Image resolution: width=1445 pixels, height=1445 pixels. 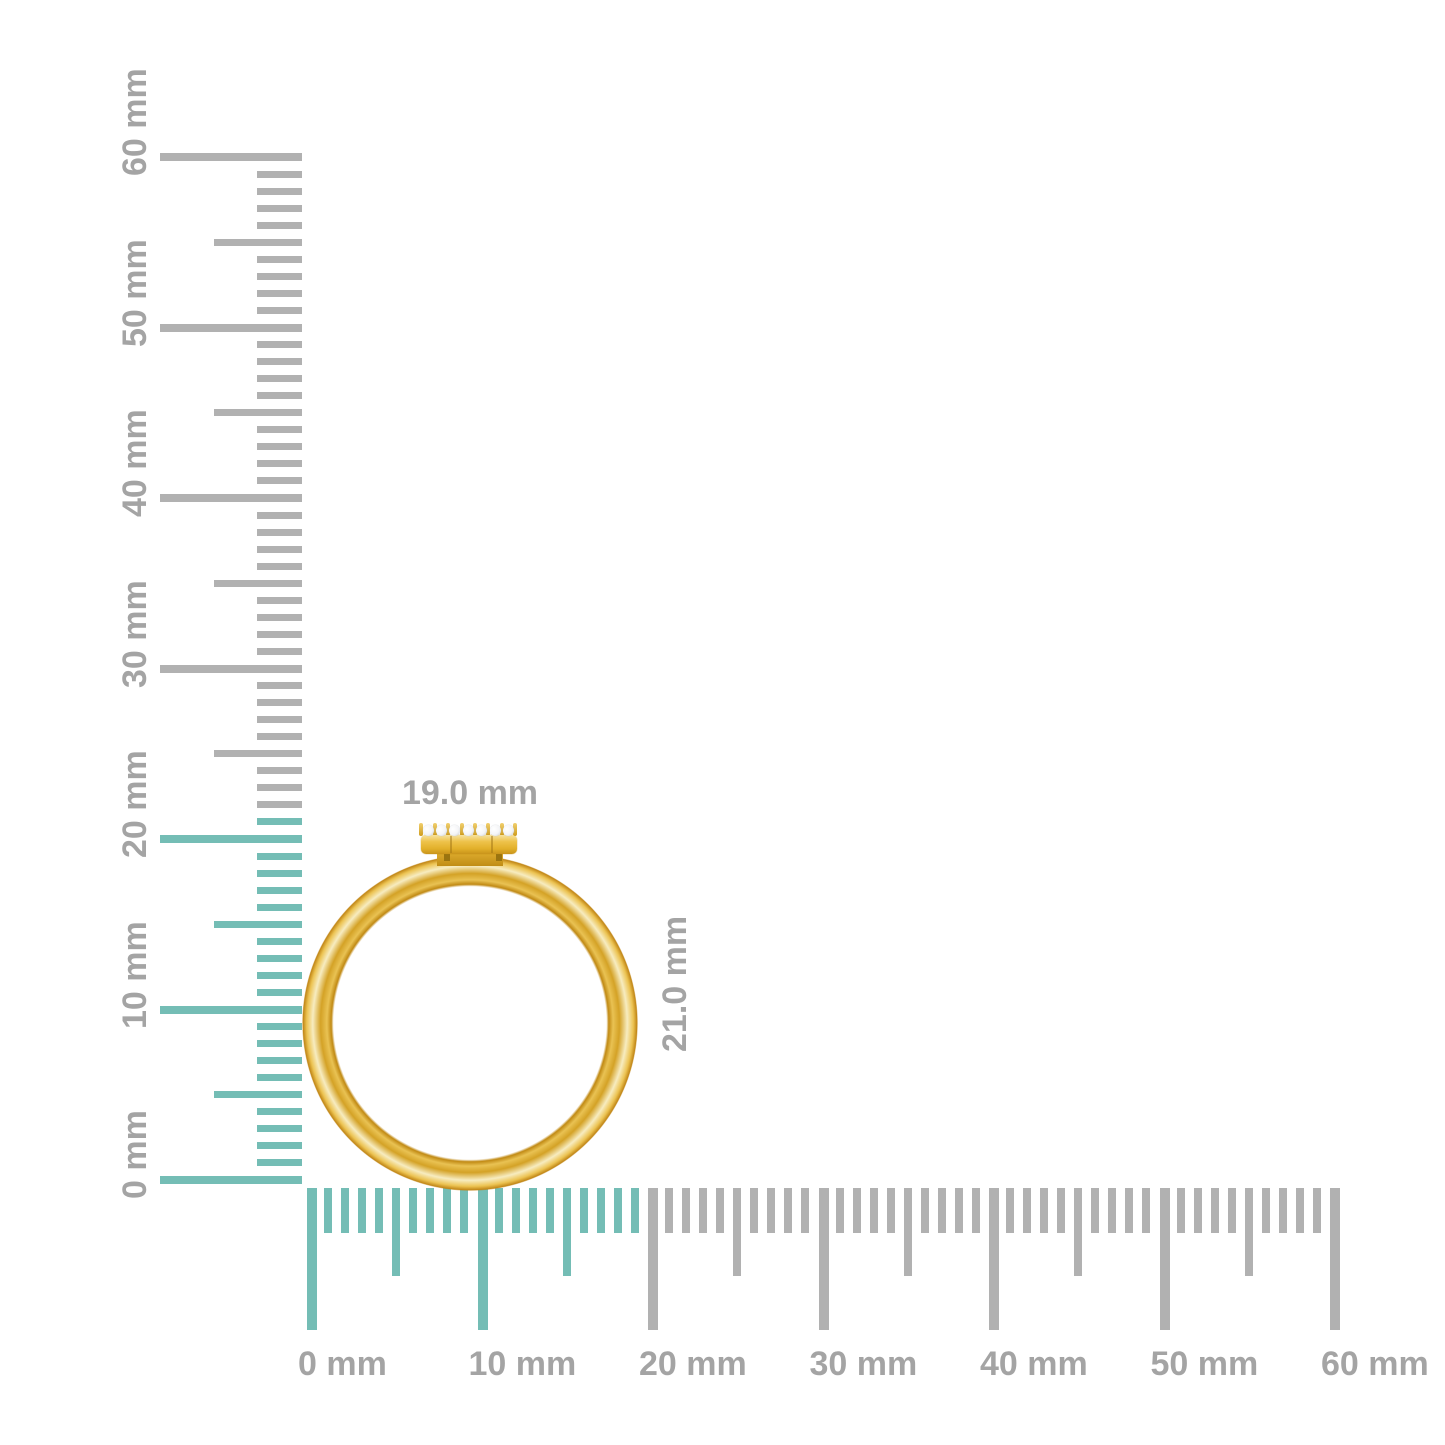 I want to click on horizontal-ruler-label: 10 mm, so click(x=522, y=1364).